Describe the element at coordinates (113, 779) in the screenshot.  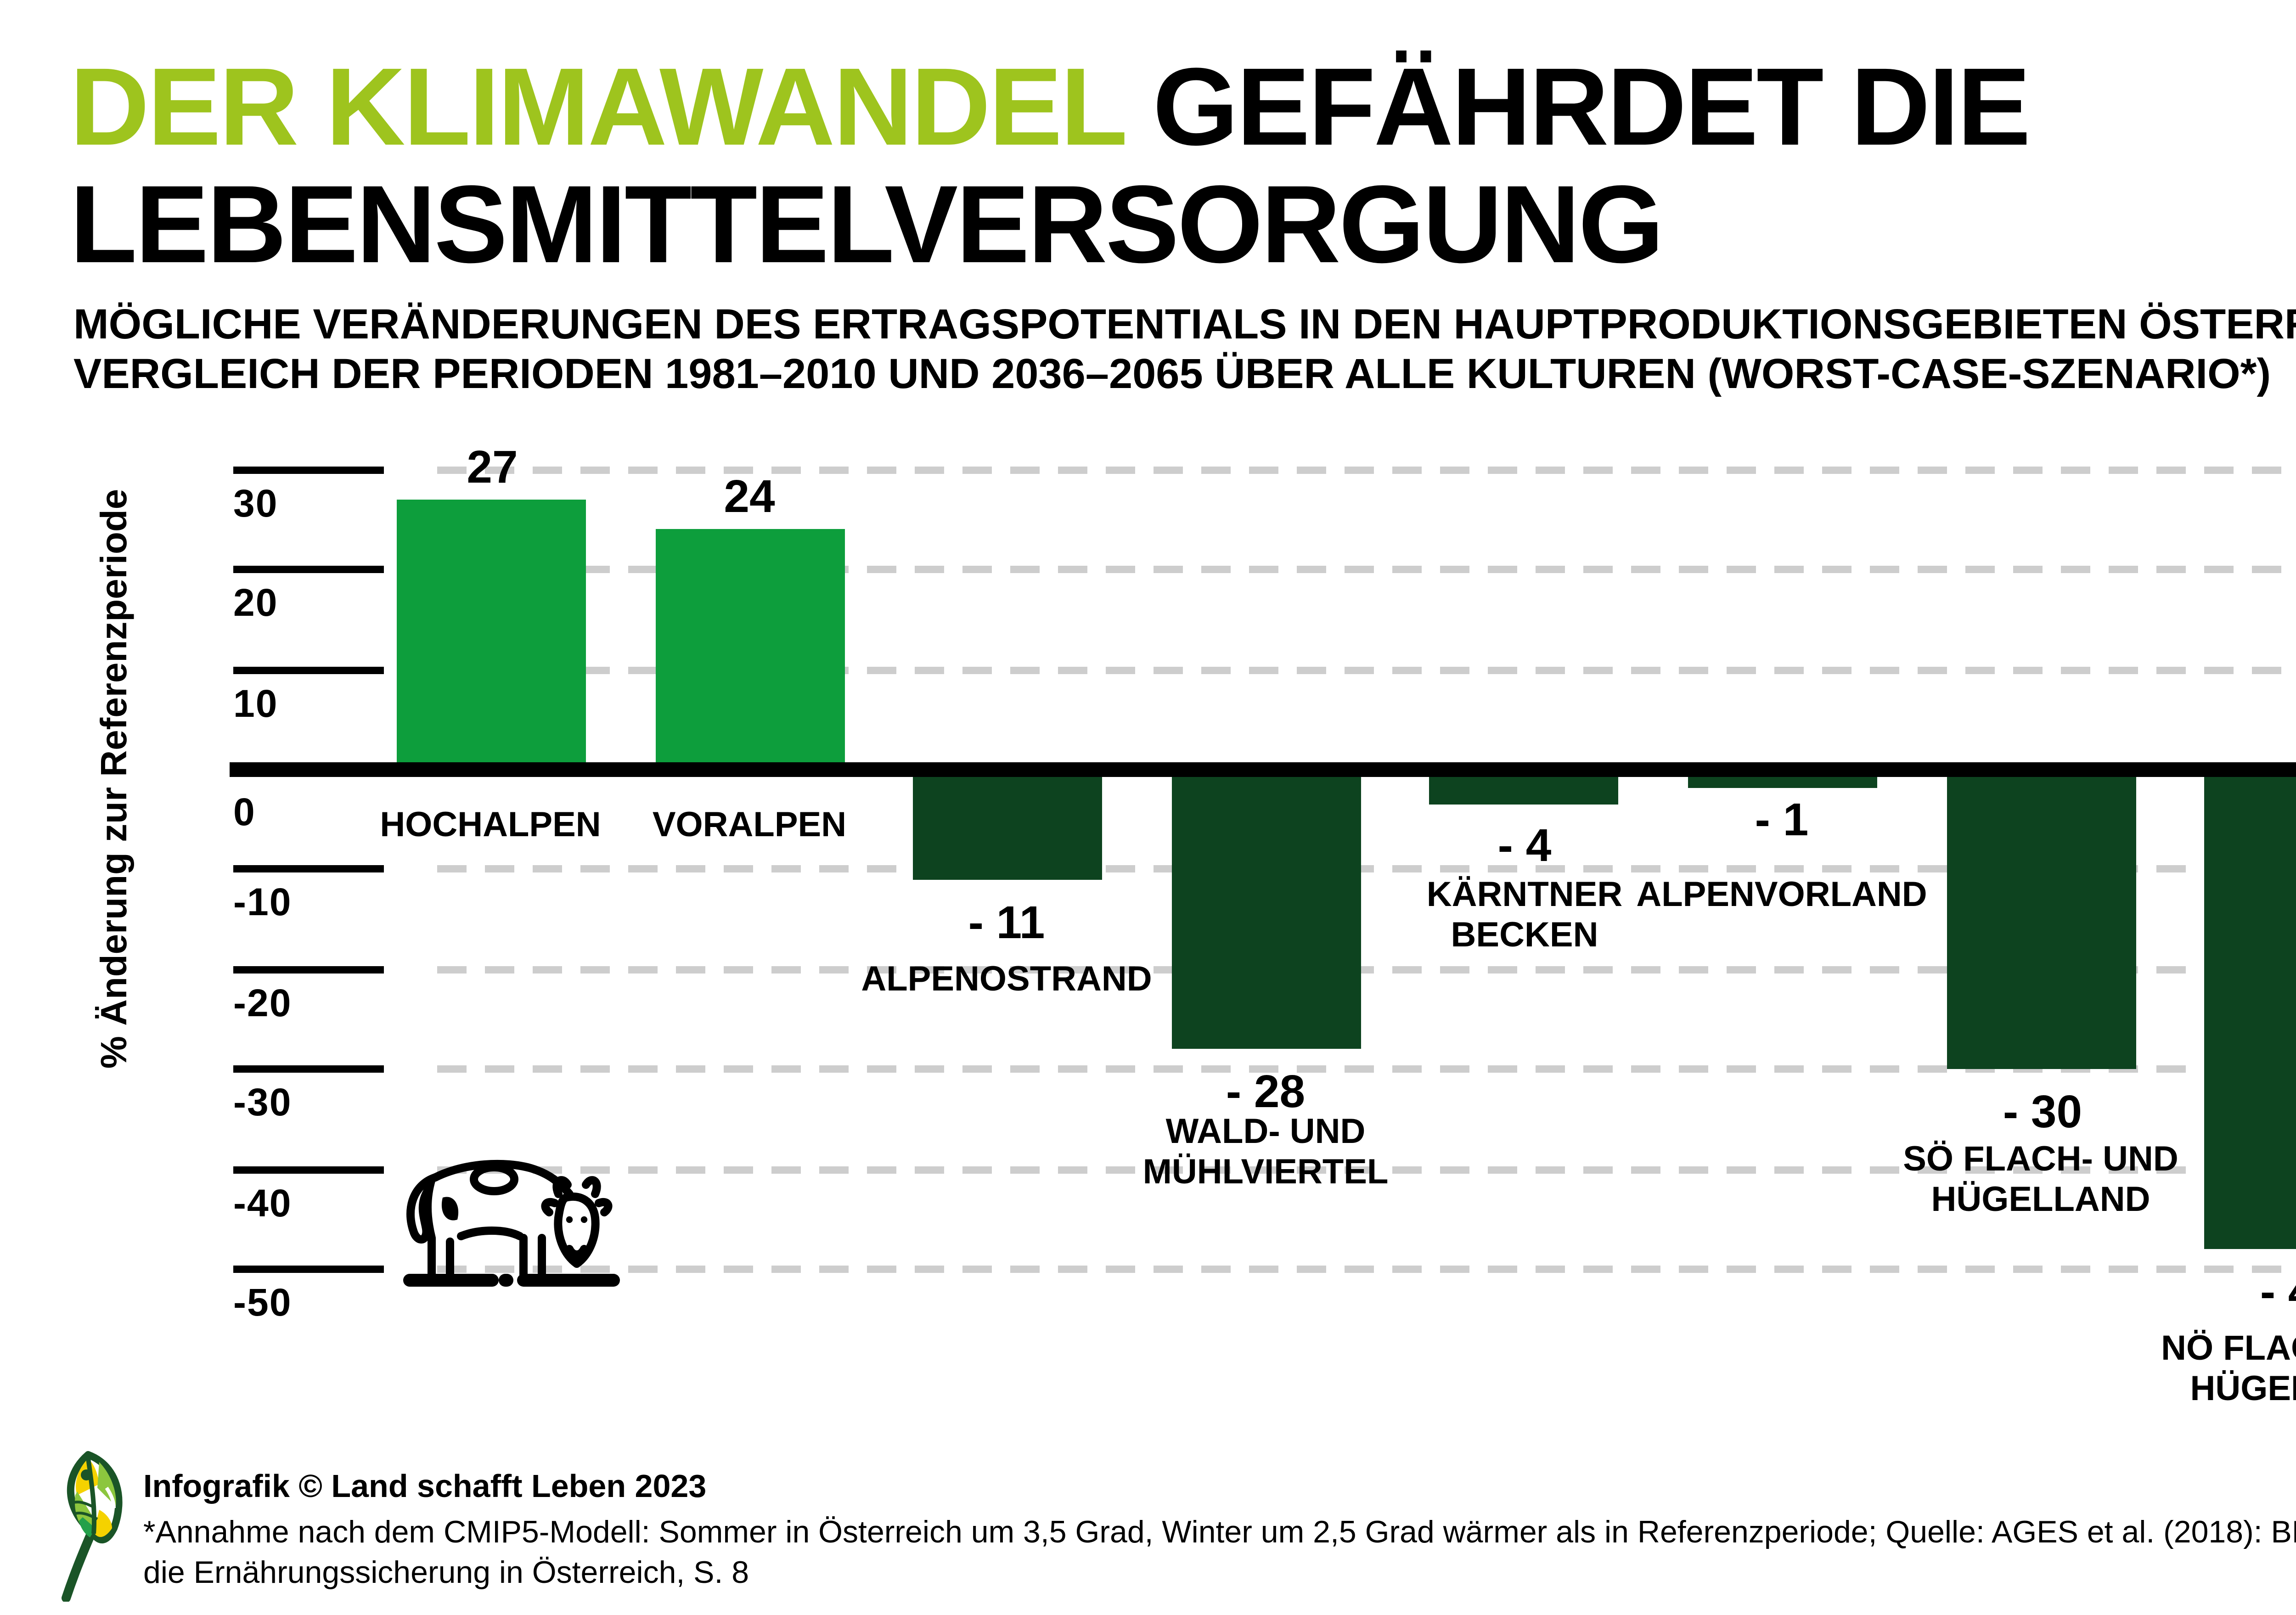
I see `y-axis-title: % Änderung zur Referenzperiode` at that location.